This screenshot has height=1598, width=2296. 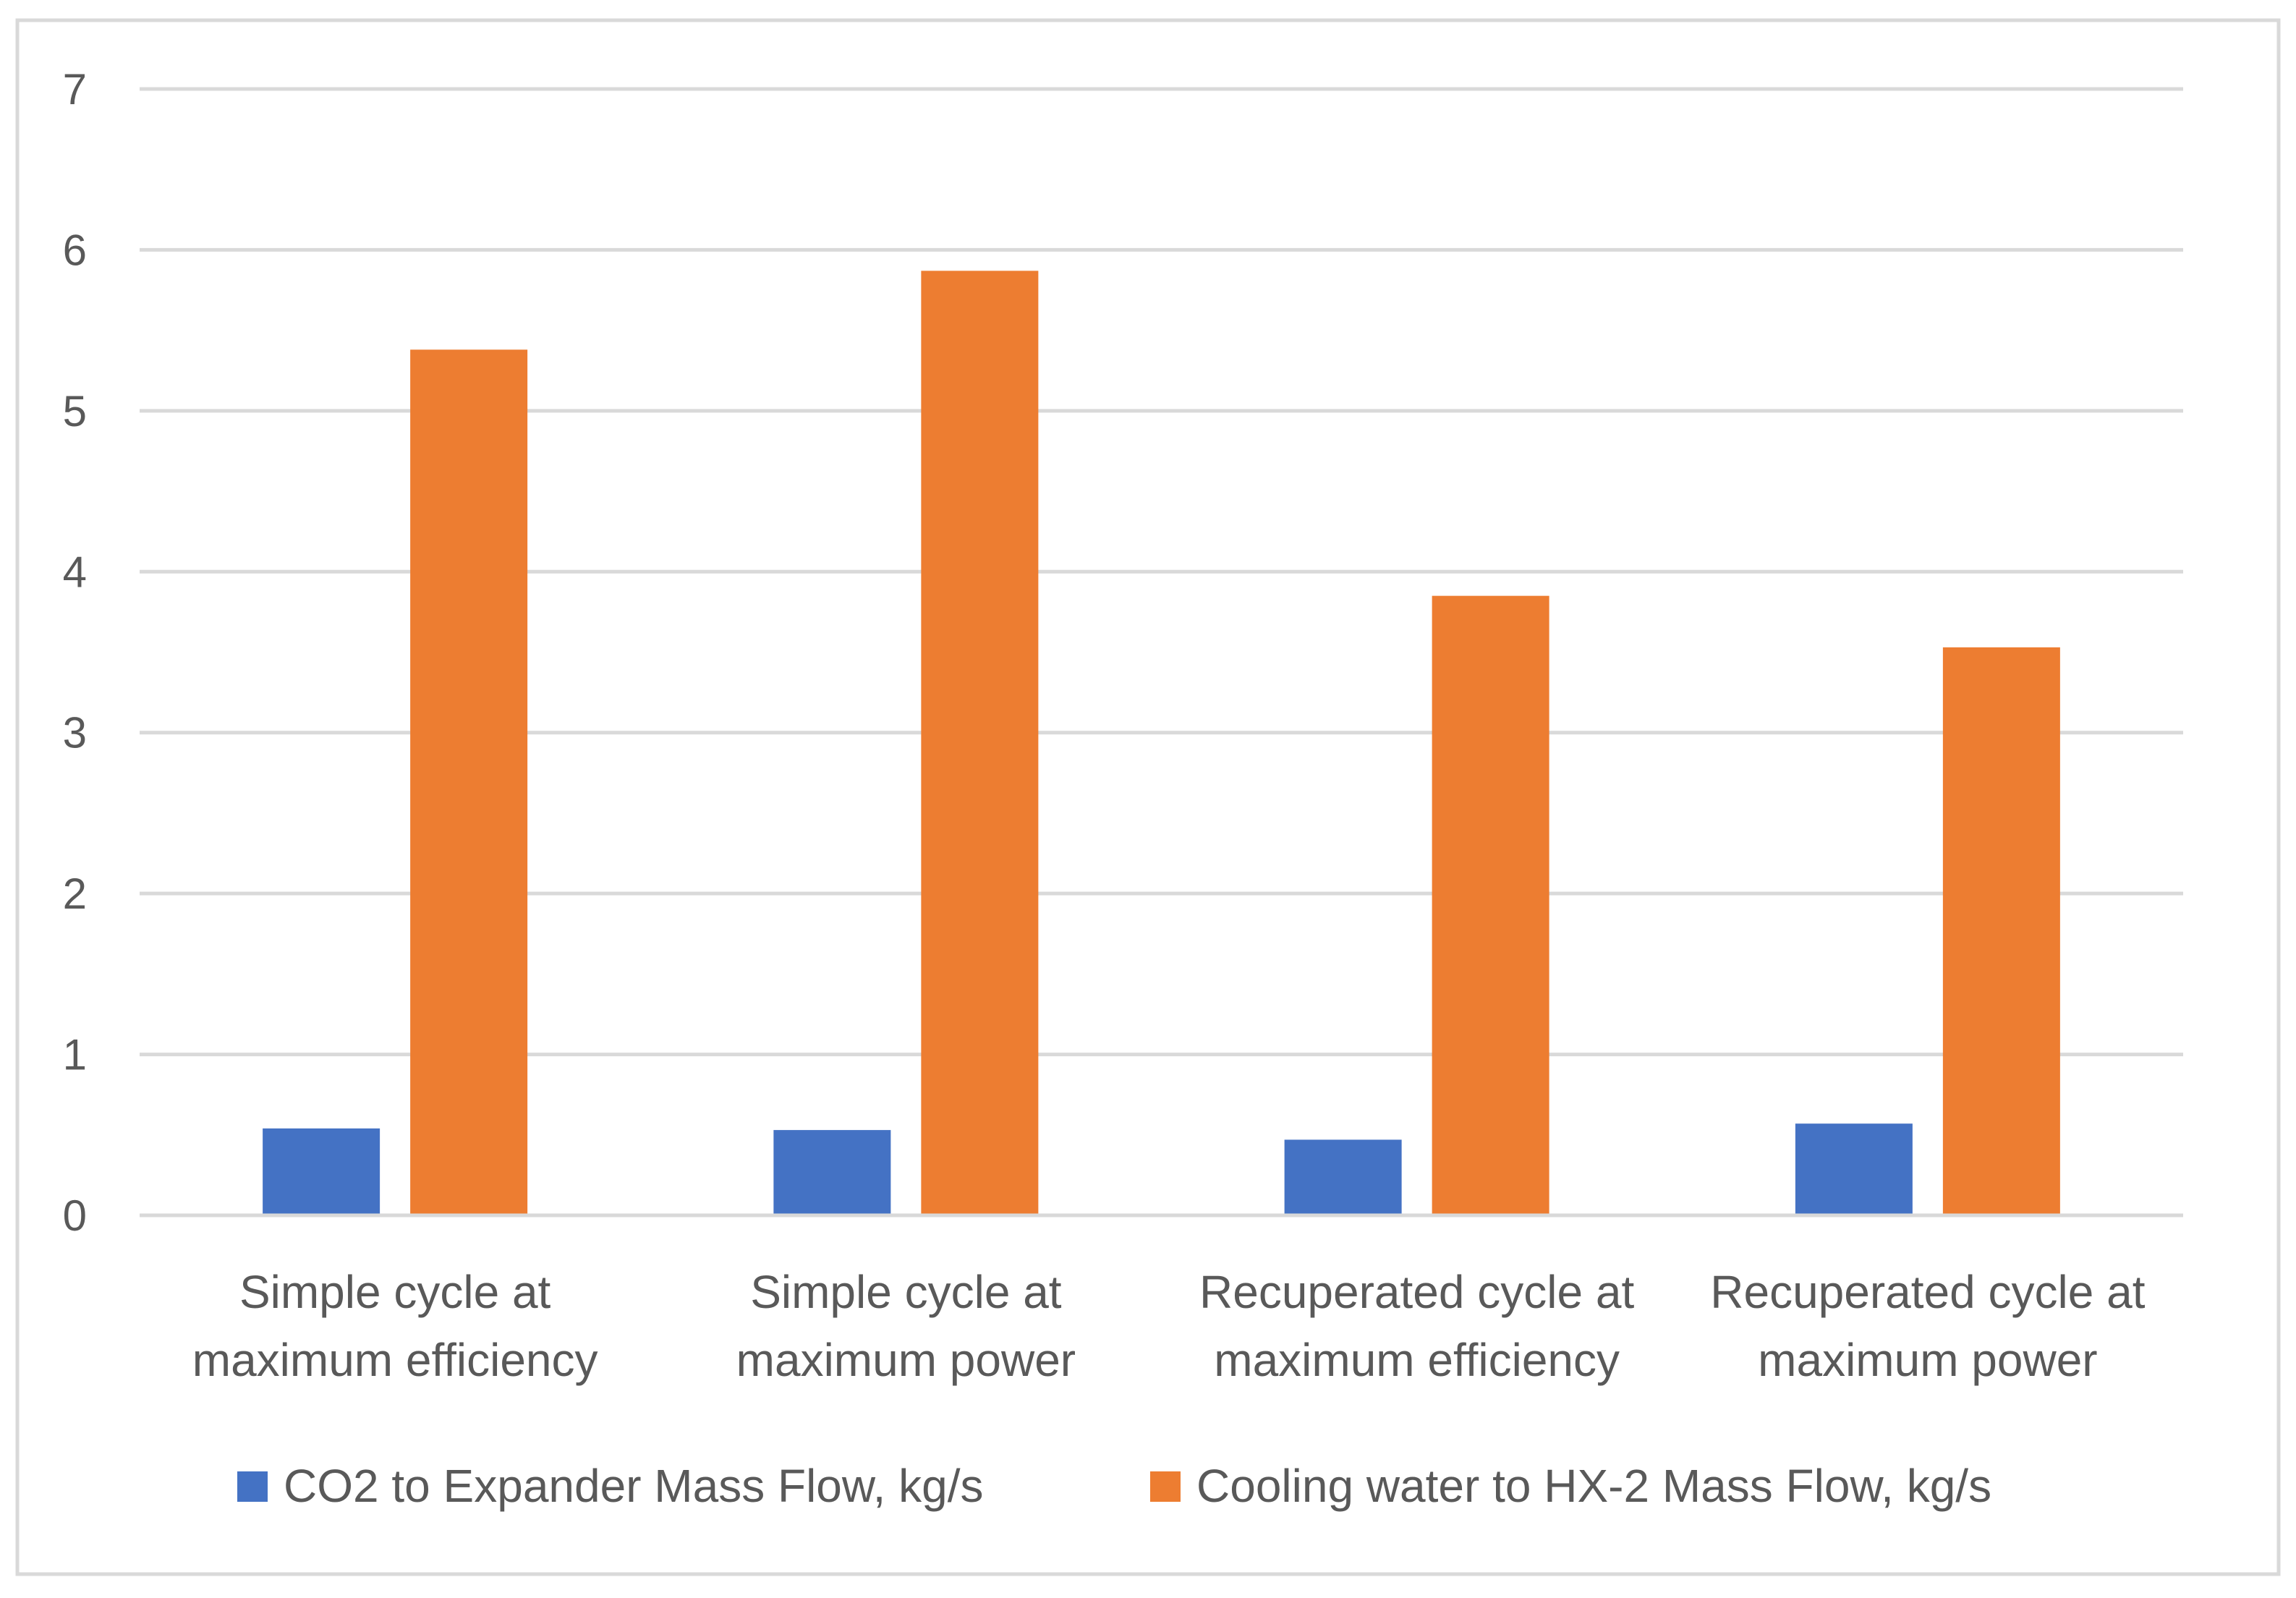 What do you see at coordinates (634, 1486) in the screenshot?
I see `legend-label: CO2 to Expander Mass Flow, kg/s` at bounding box center [634, 1486].